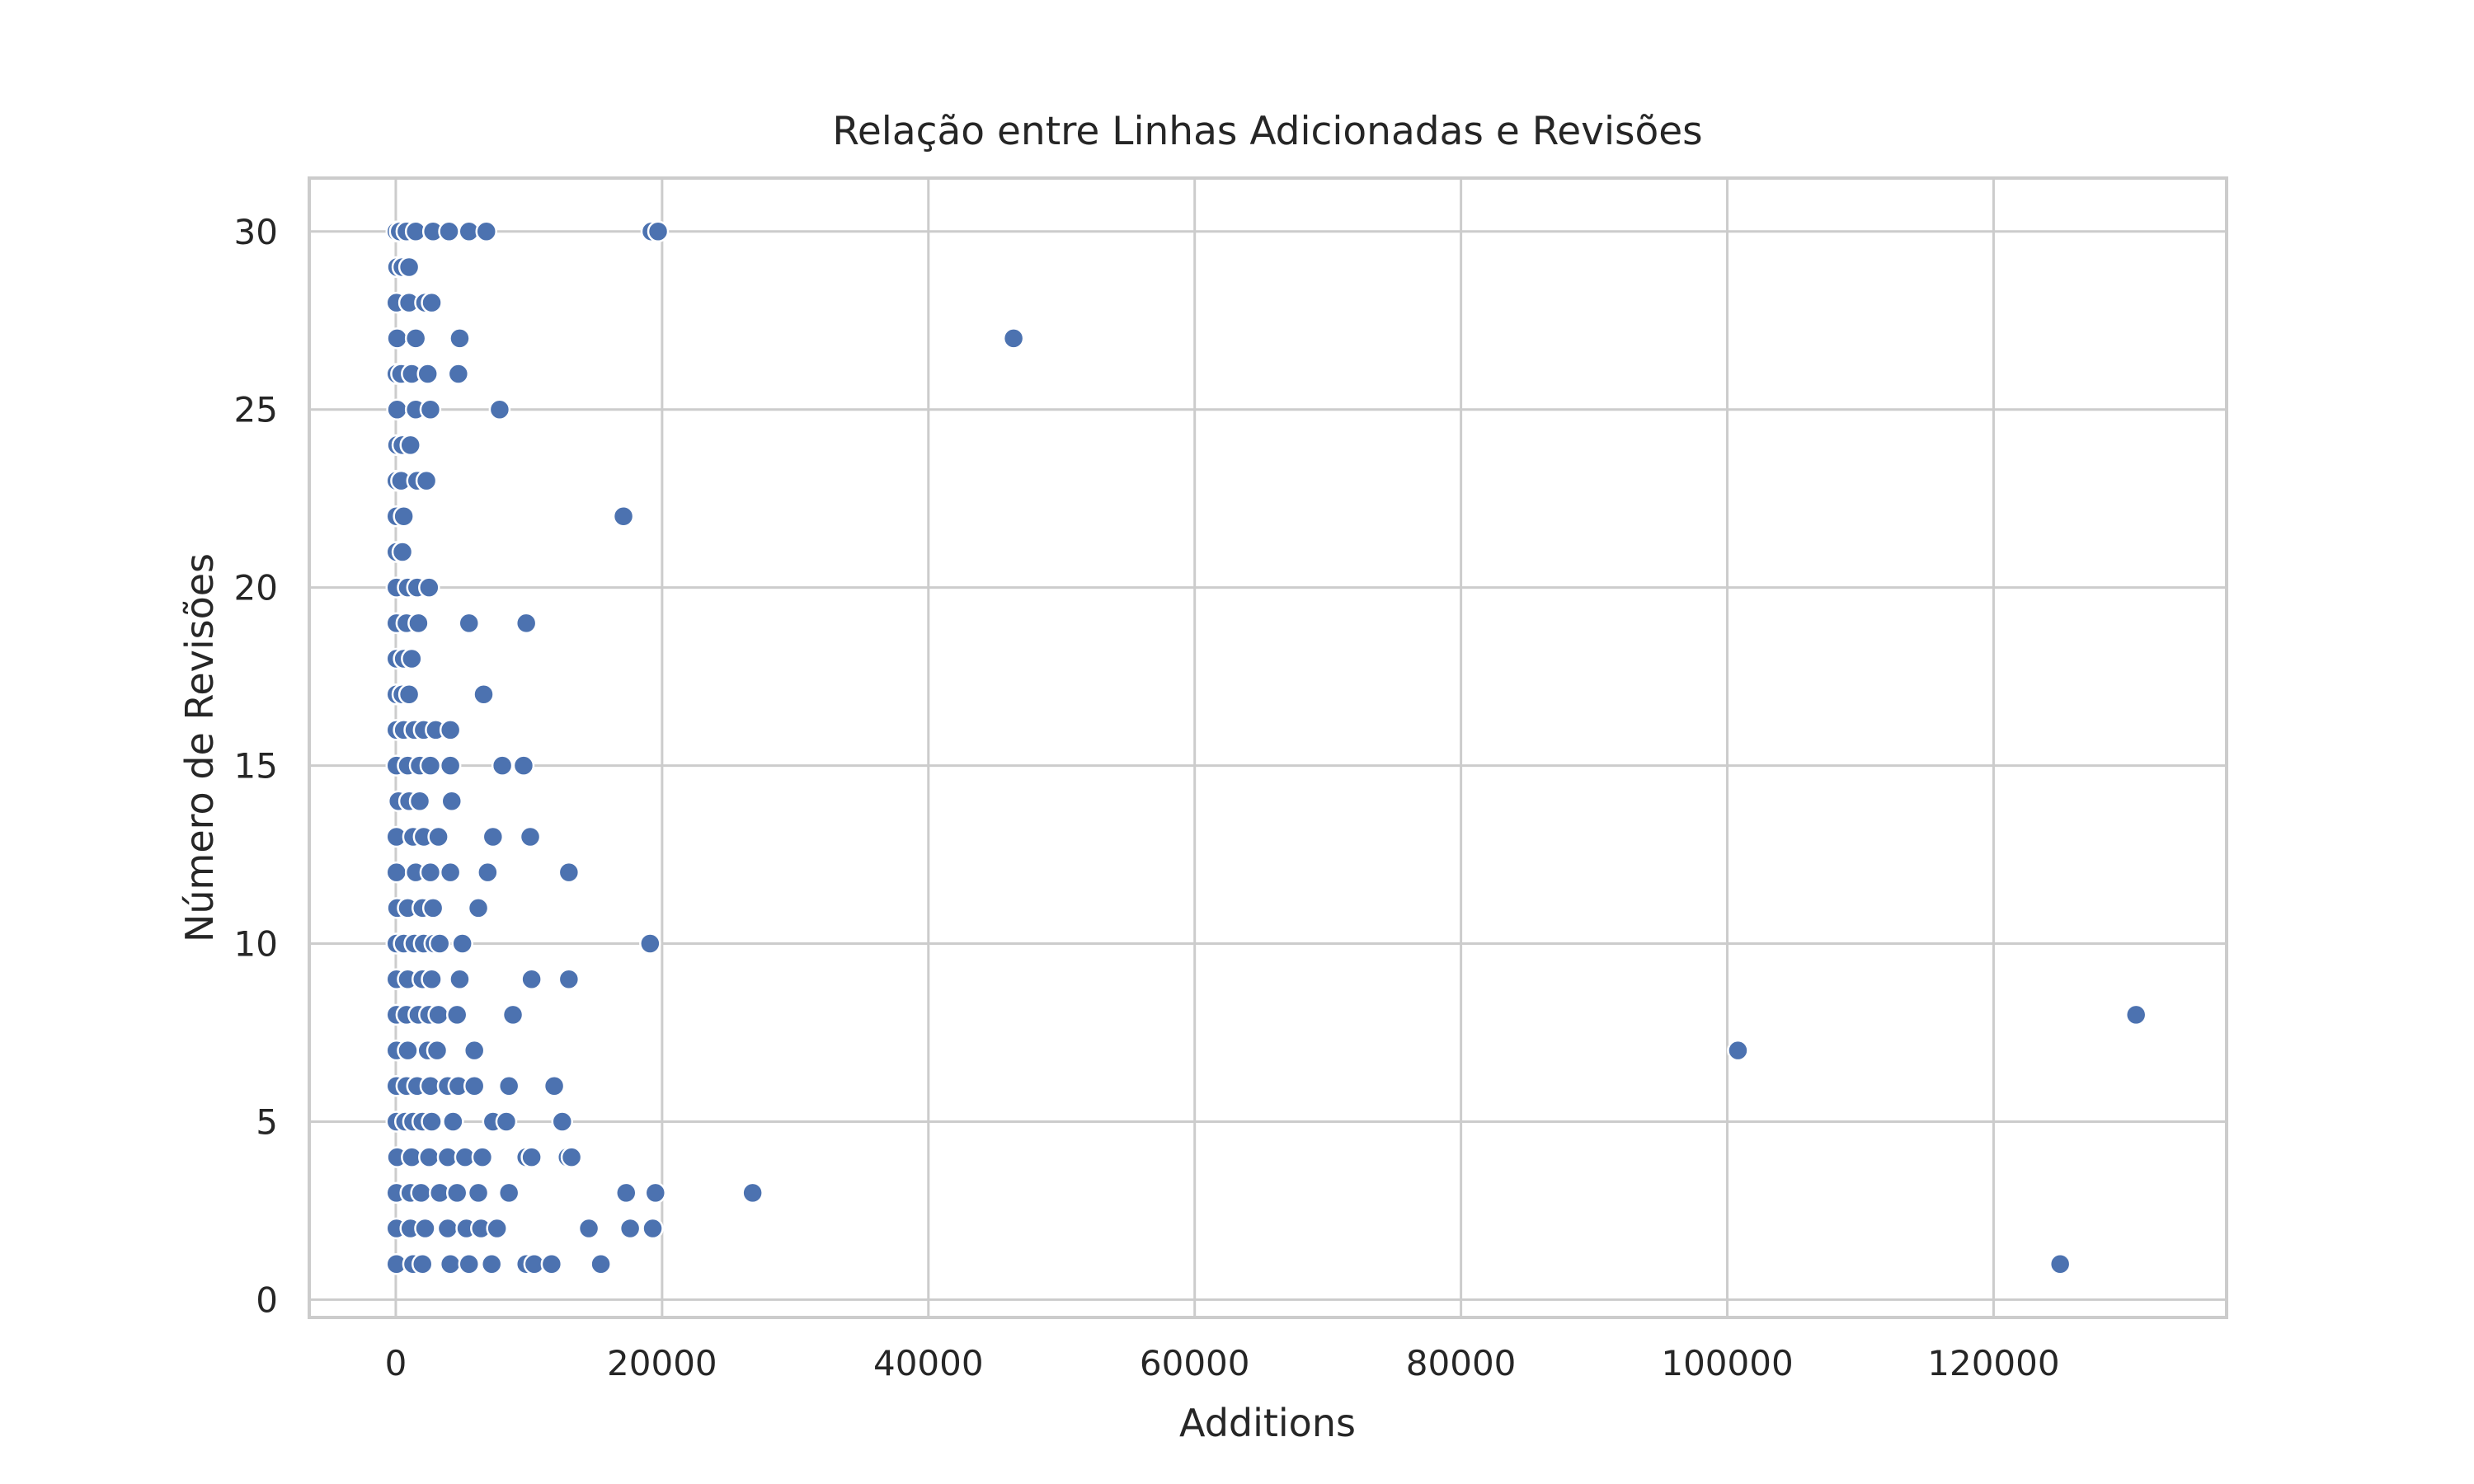 The image size is (2474, 1484). What do you see at coordinates (256, 588) in the screenshot?
I see `y-tick-label: 20` at bounding box center [256, 588].